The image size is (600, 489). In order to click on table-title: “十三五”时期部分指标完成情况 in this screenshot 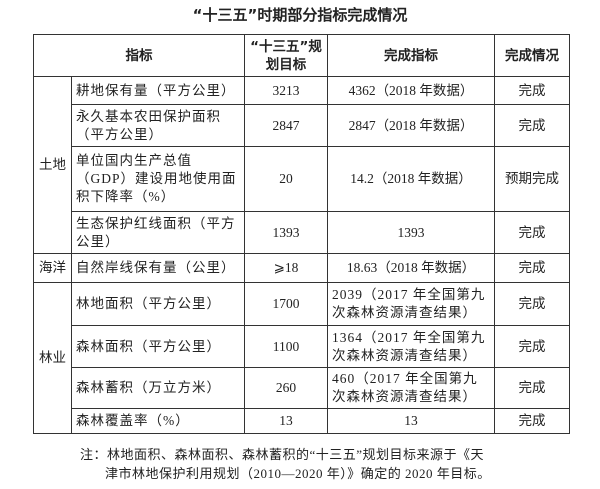, I will do `click(300, 15)`.